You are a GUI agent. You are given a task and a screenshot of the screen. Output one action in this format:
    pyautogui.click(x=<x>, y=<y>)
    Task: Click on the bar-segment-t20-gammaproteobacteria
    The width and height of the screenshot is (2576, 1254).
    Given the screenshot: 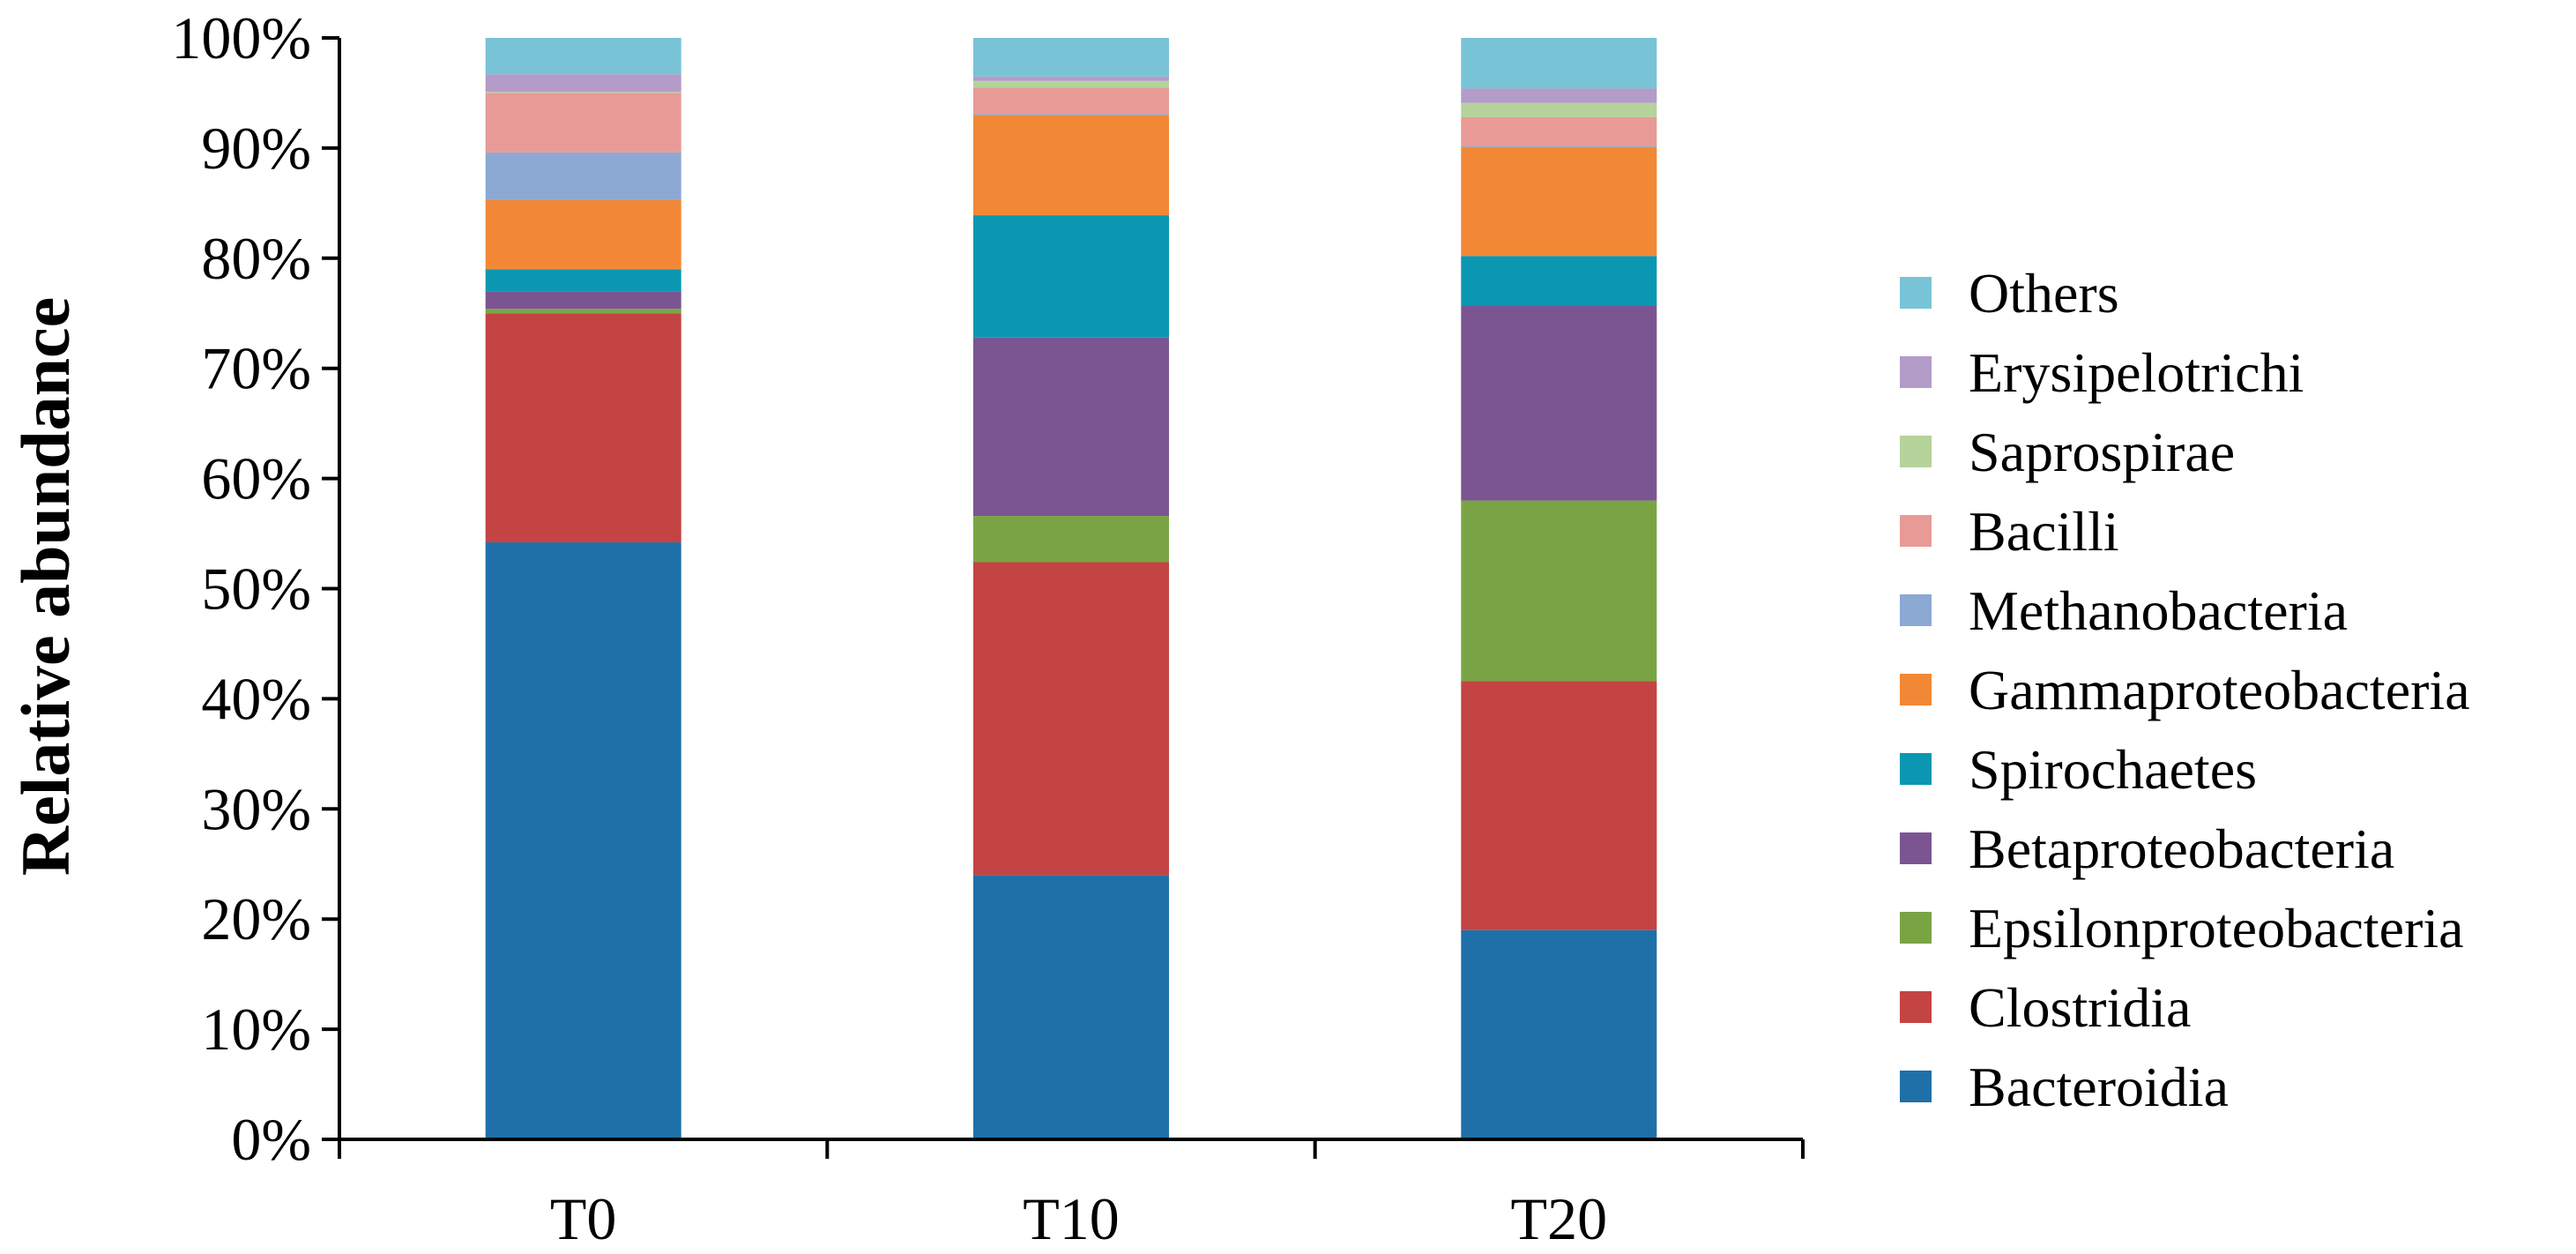 What is the action you would take?
    pyautogui.click(x=1559, y=201)
    